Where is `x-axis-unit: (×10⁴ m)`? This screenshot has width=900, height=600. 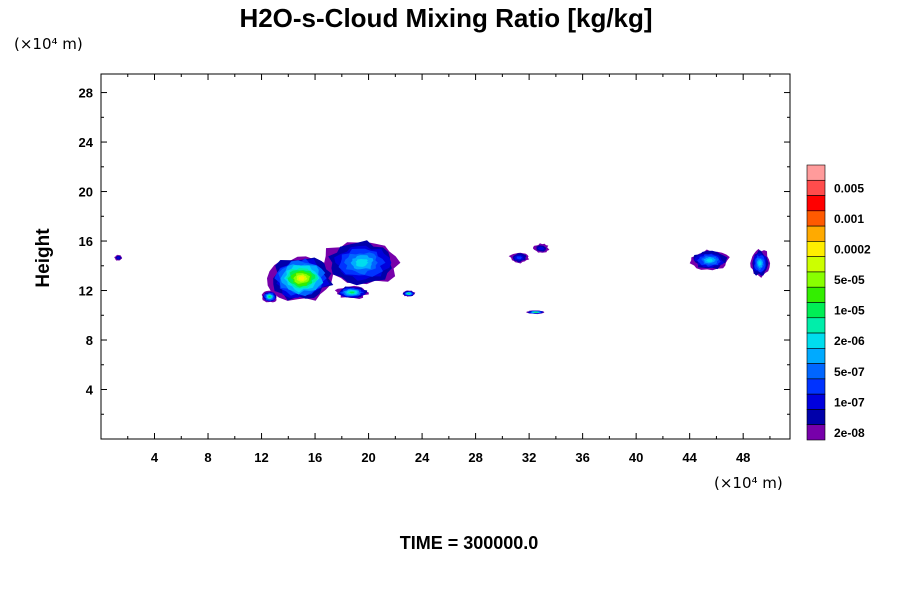 x-axis-unit: (×10⁴ m) is located at coordinates (748, 483).